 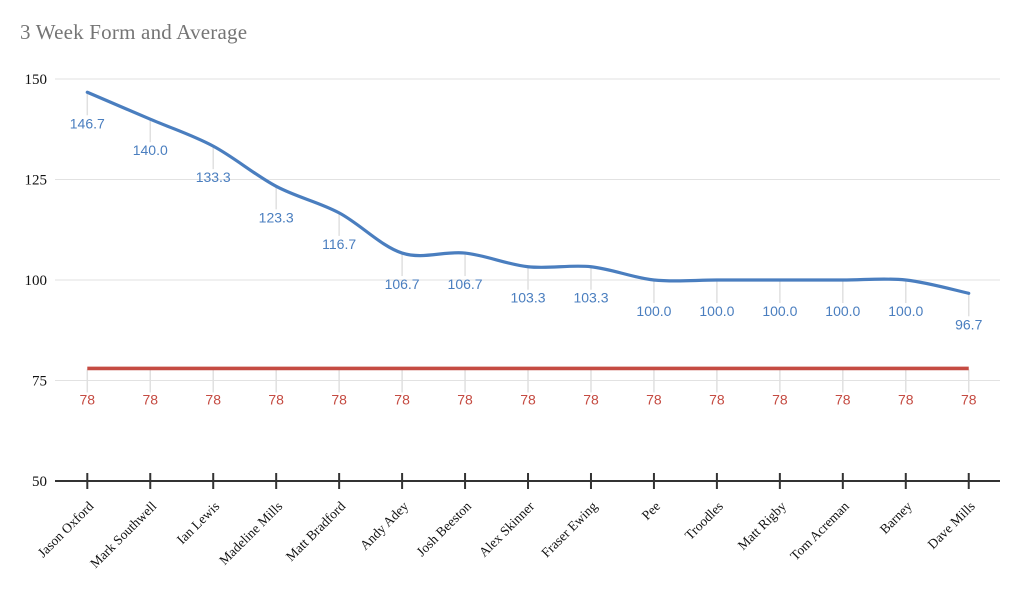 I want to click on x-axis-label: Madeline Mills, so click(x=250, y=533).